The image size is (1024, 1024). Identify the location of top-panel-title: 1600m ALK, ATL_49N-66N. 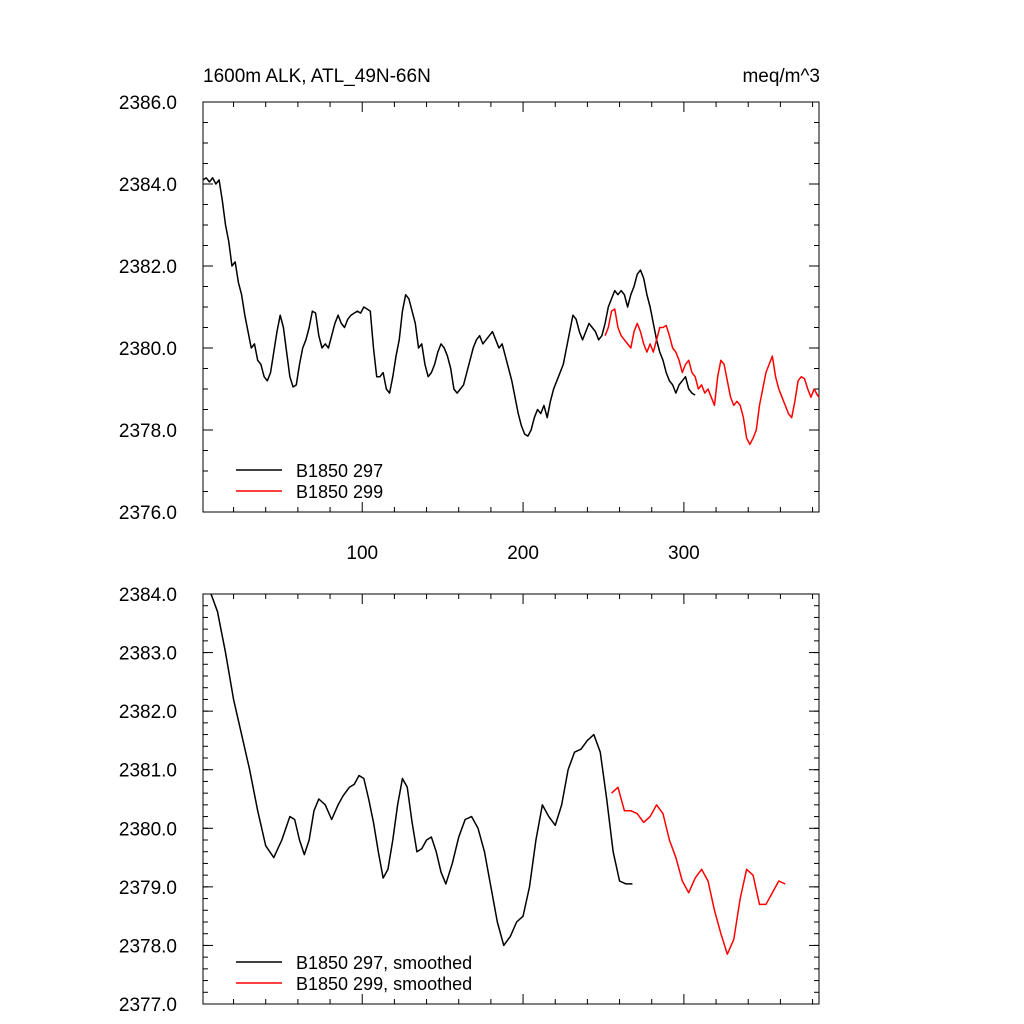
(317, 76).